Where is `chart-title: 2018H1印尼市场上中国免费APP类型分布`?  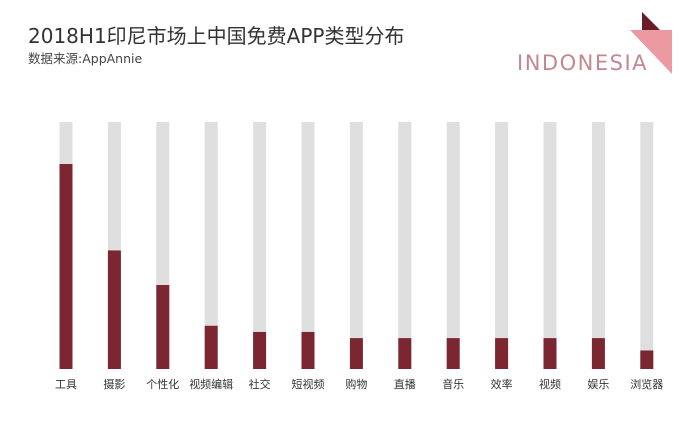 chart-title: 2018H1印尼市场上中国免费APP类型分布 is located at coordinates (216, 36).